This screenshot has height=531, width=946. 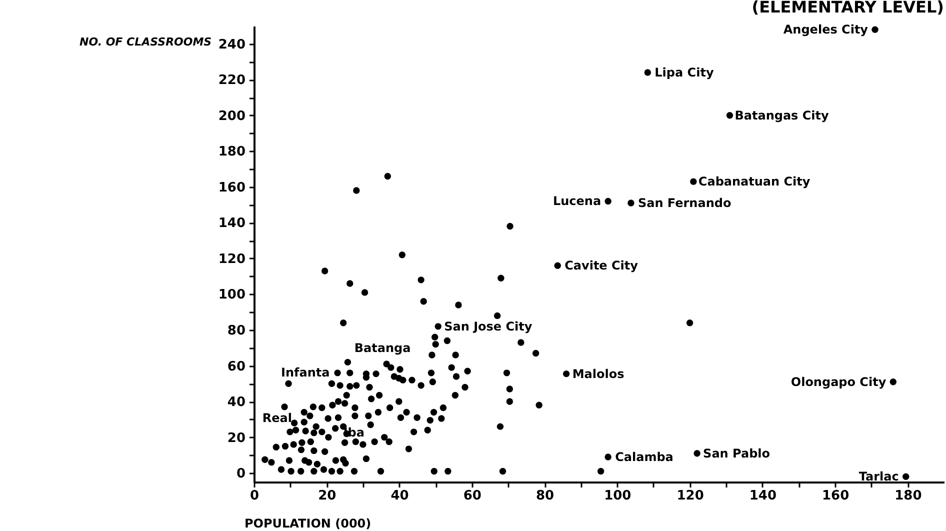 What do you see at coordinates (232, 152) in the screenshot?
I see `y-tick-label: 180` at bounding box center [232, 152].